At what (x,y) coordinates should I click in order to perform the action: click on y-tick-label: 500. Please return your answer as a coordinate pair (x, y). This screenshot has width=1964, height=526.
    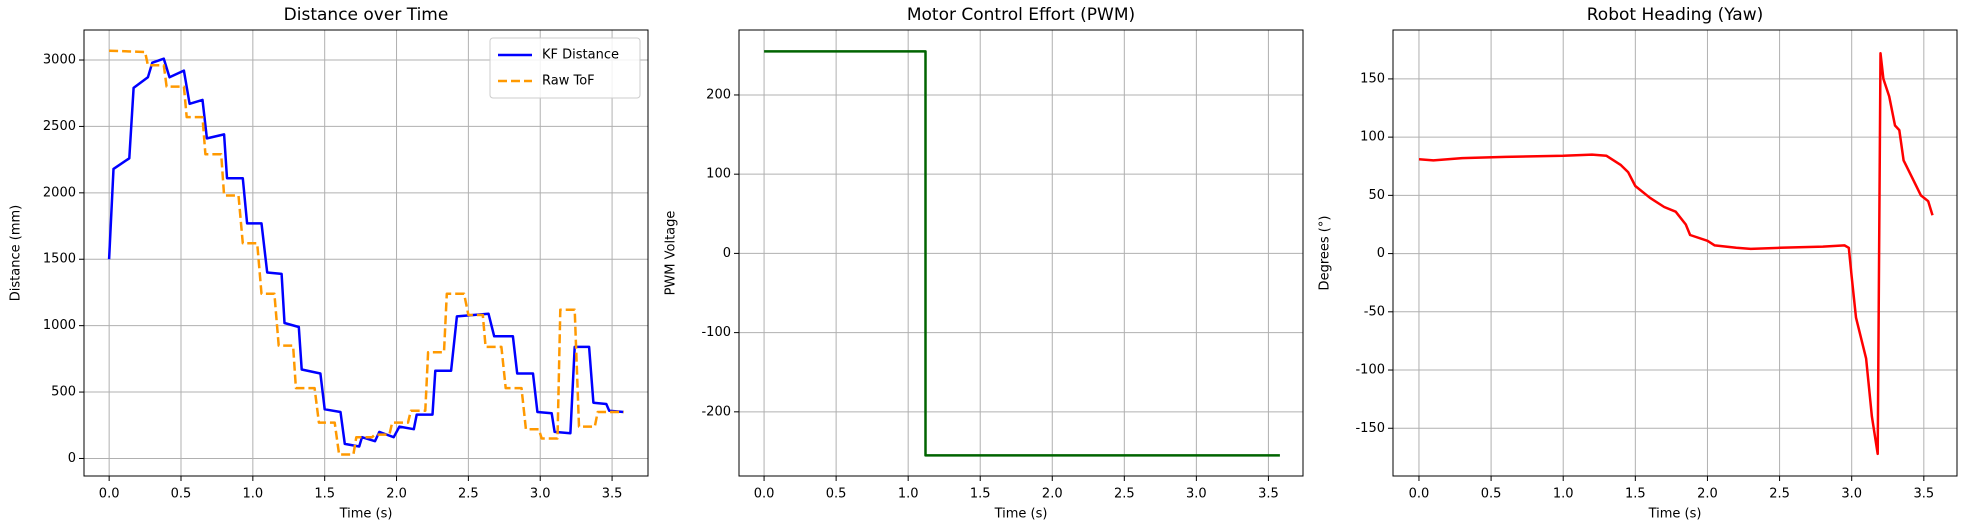
    Looking at the image, I should click on (63, 392).